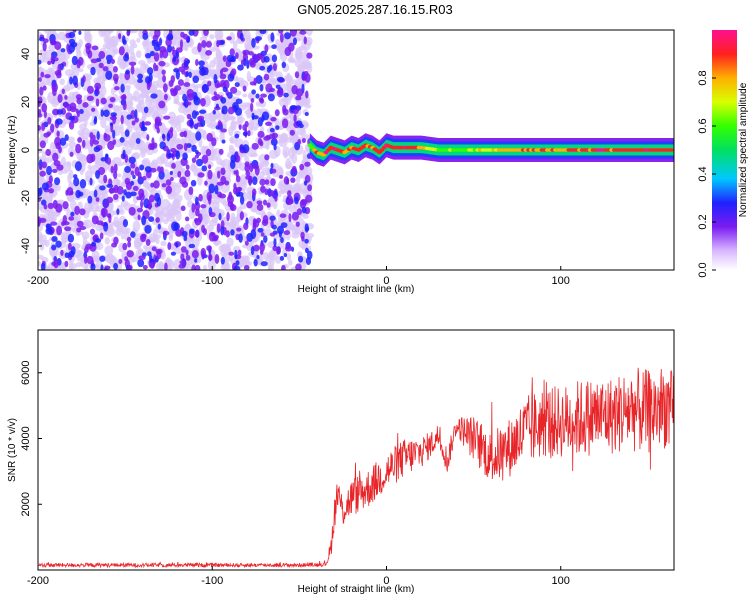  I want to click on colorbar-tick-label: 0.4, so click(703, 173).